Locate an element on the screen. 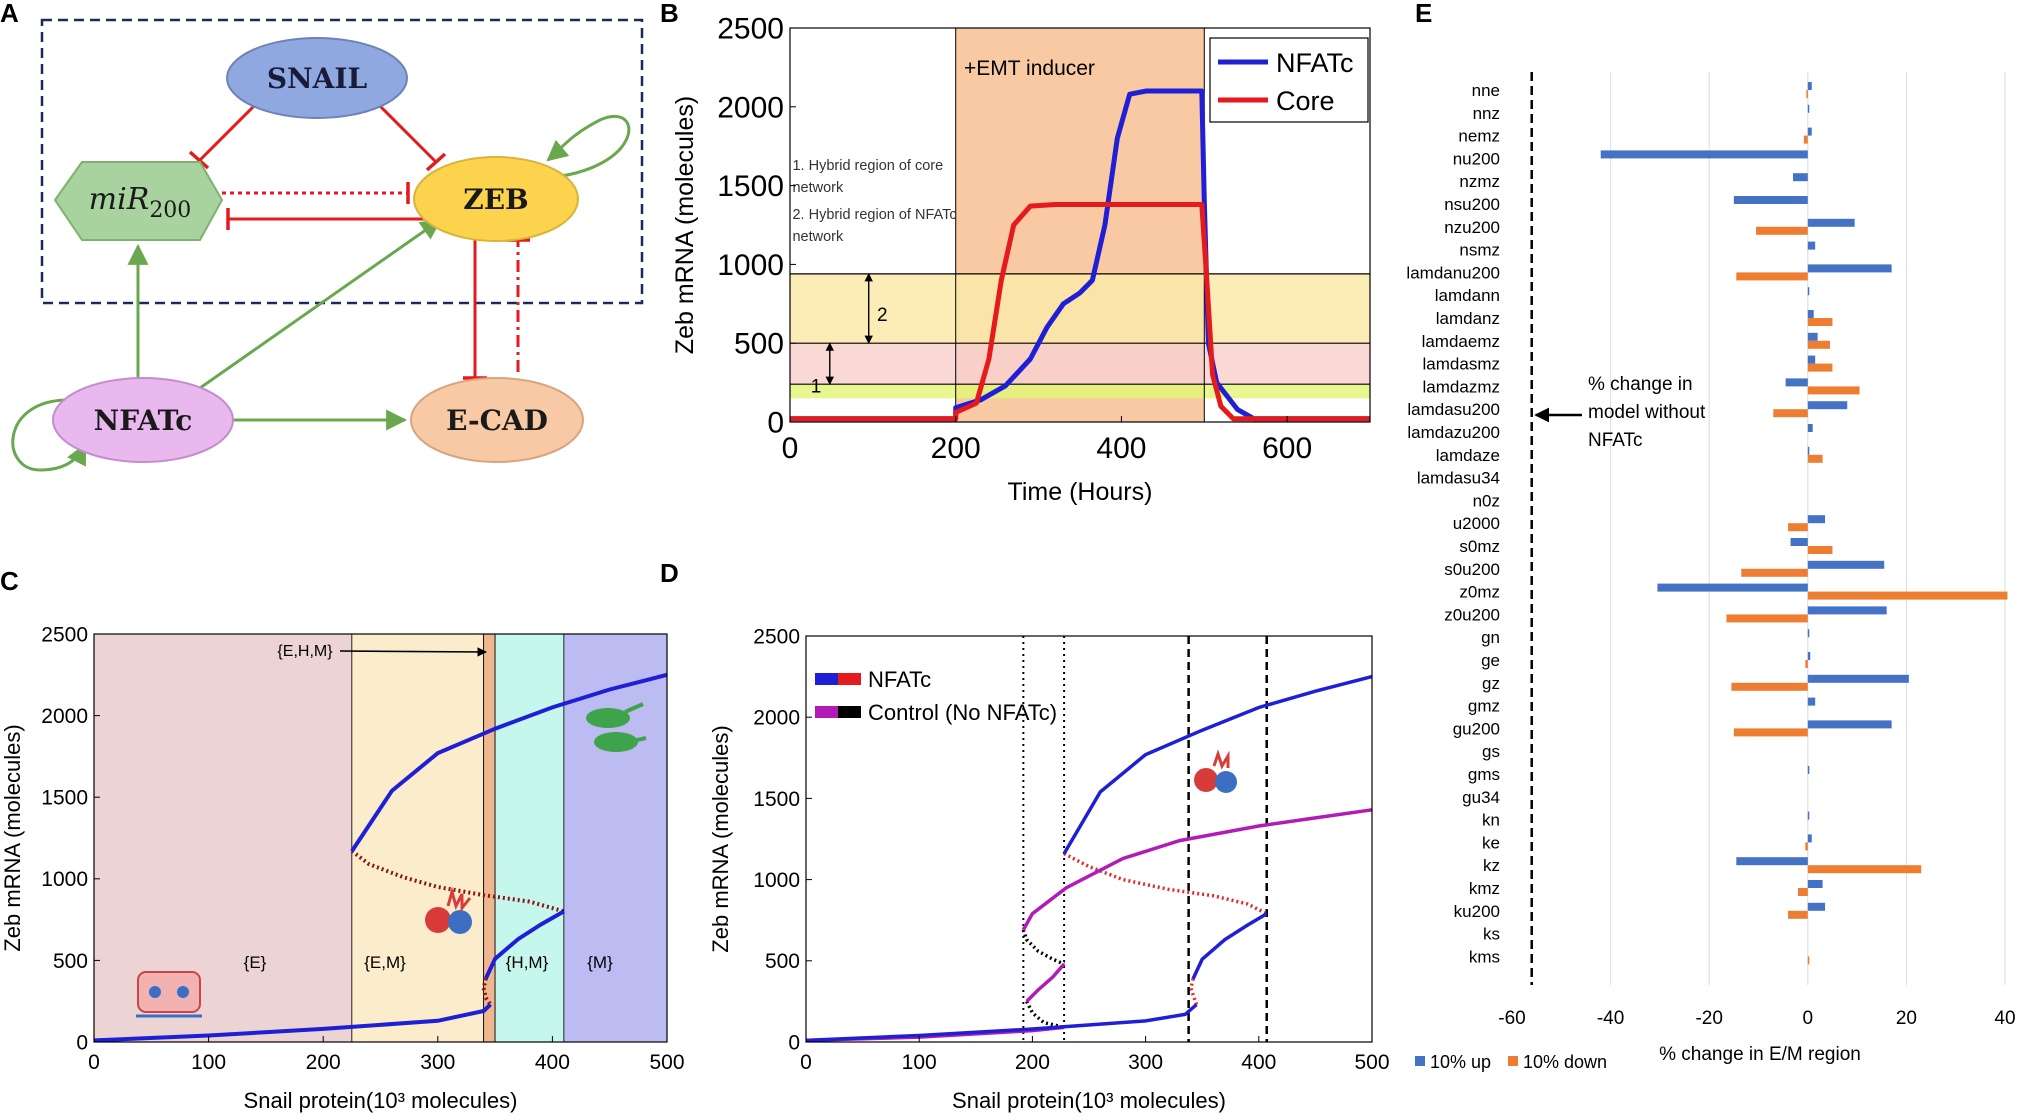  hybrid-cells-icon-d is located at coordinates (1215, 771).